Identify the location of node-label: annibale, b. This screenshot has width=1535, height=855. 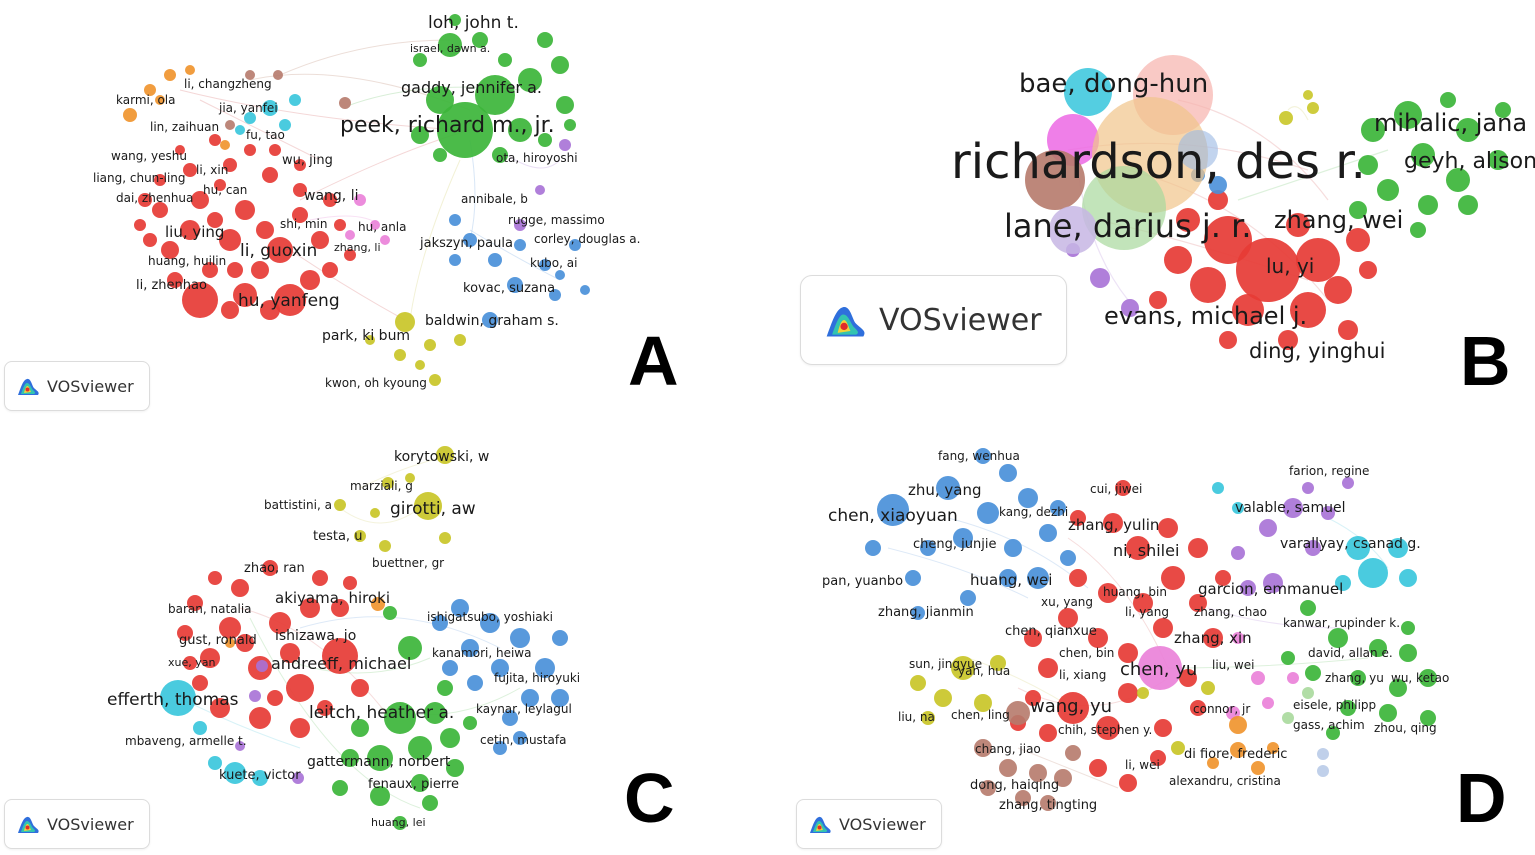
(494, 199).